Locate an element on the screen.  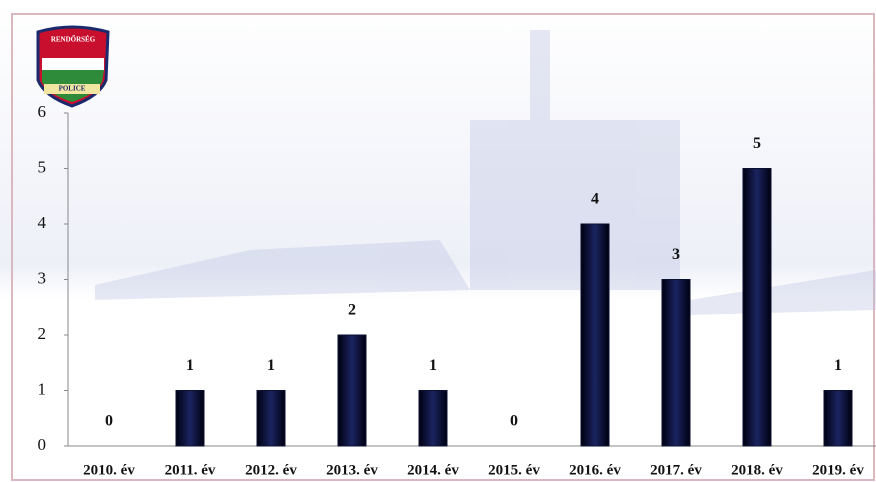
x-tick-label: 2014. év is located at coordinates (433, 470).